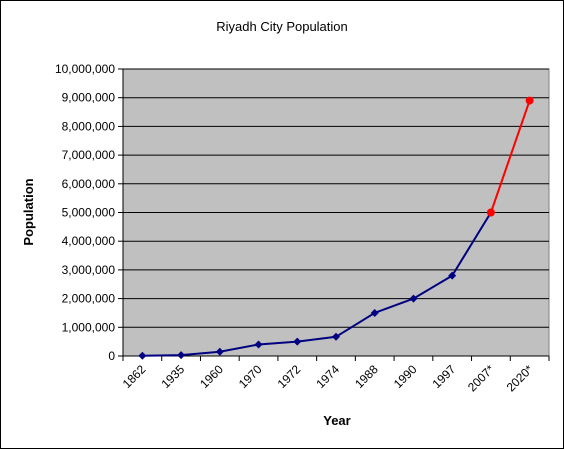 Image resolution: width=564 pixels, height=449 pixels. Describe the element at coordinates (289, 376) in the screenshot. I see `x-tick-label: 1972` at that location.